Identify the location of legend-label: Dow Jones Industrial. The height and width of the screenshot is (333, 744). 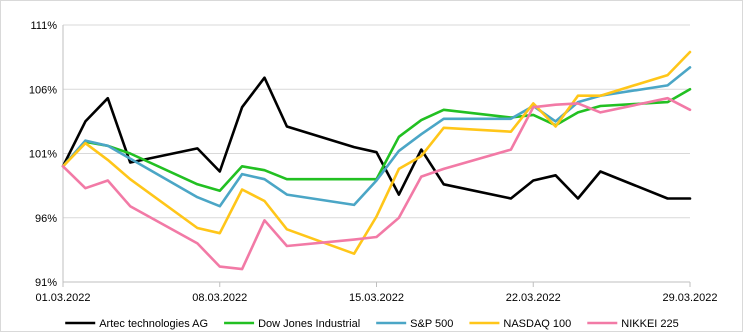
(309, 324).